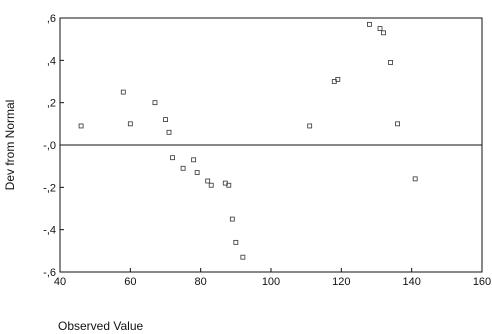 The image size is (492, 334). Describe the element at coordinates (100, 326) in the screenshot. I see `x-axis-title: Observed Value` at that location.